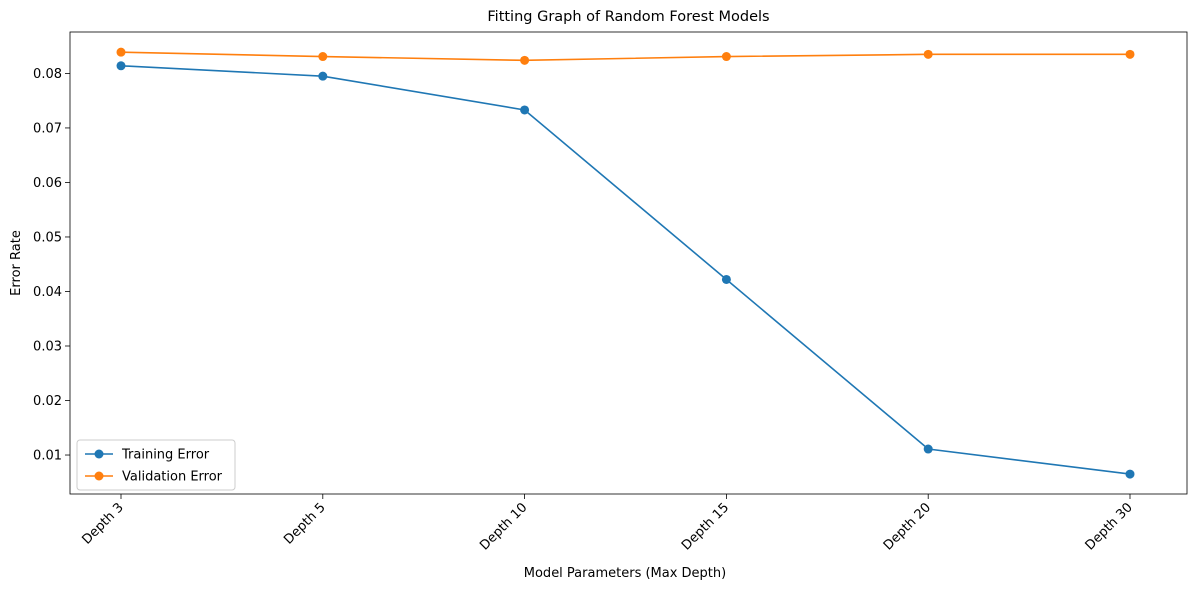 Image resolution: width=1189 pixels, height=590 pixels. What do you see at coordinates (165, 455) in the screenshot?
I see `legend-label: Training Error` at bounding box center [165, 455].